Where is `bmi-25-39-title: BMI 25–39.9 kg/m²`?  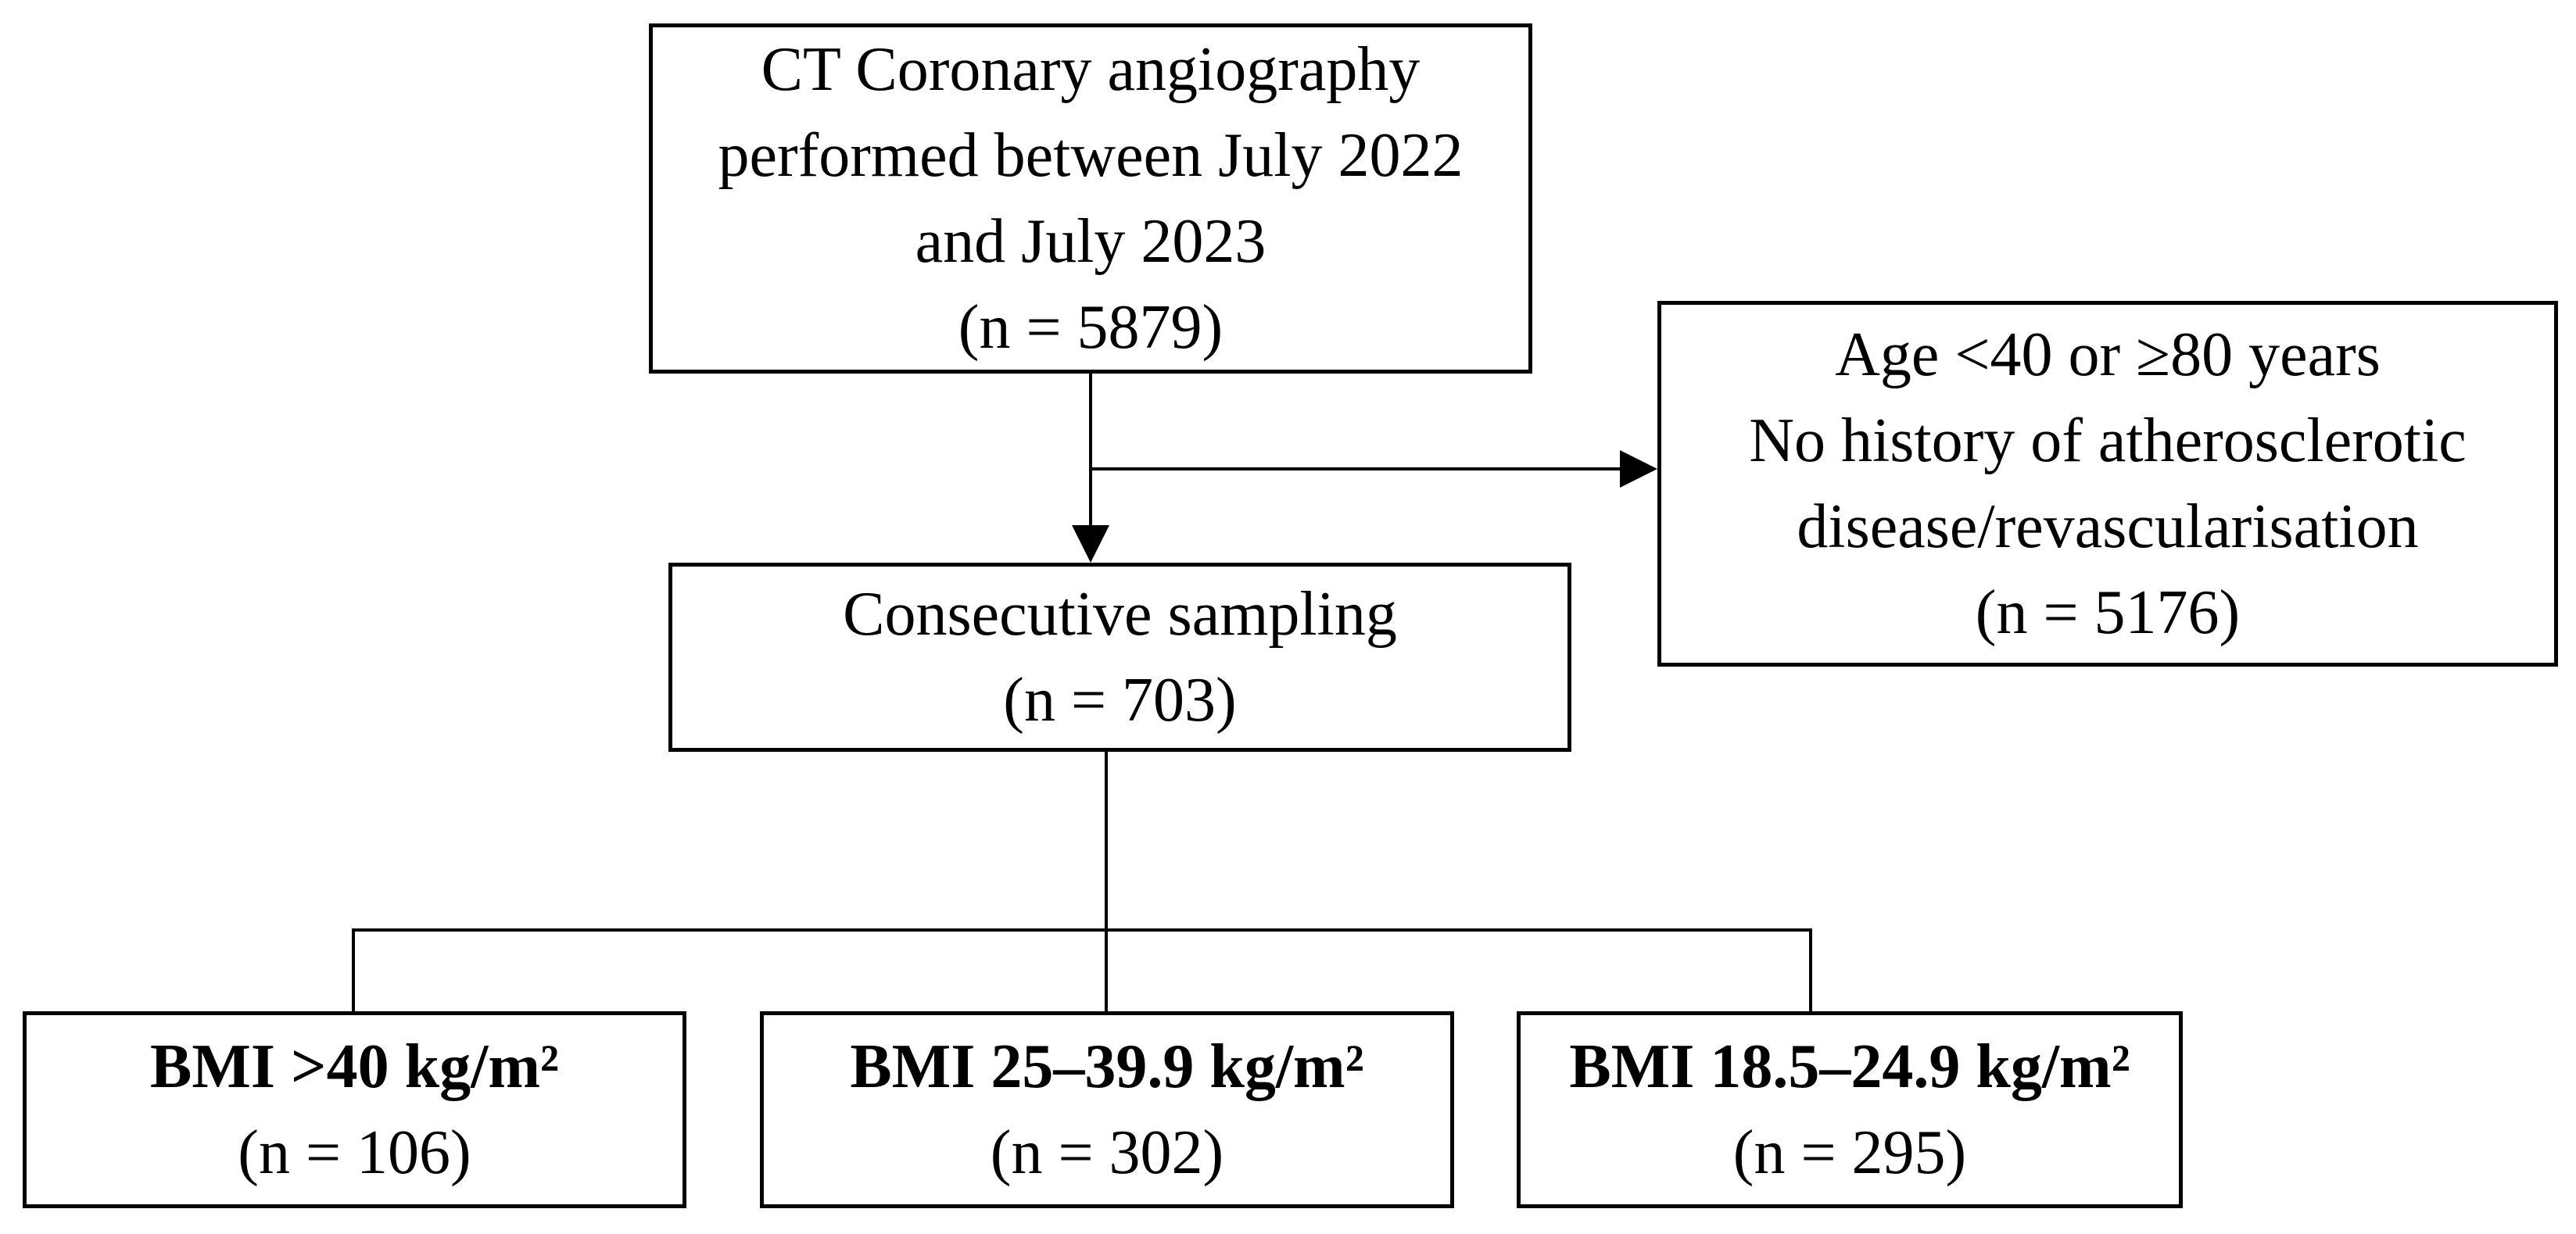 bmi-25-39-title: BMI 25–39.9 kg/m² is located at coordinates (1107, 1066).